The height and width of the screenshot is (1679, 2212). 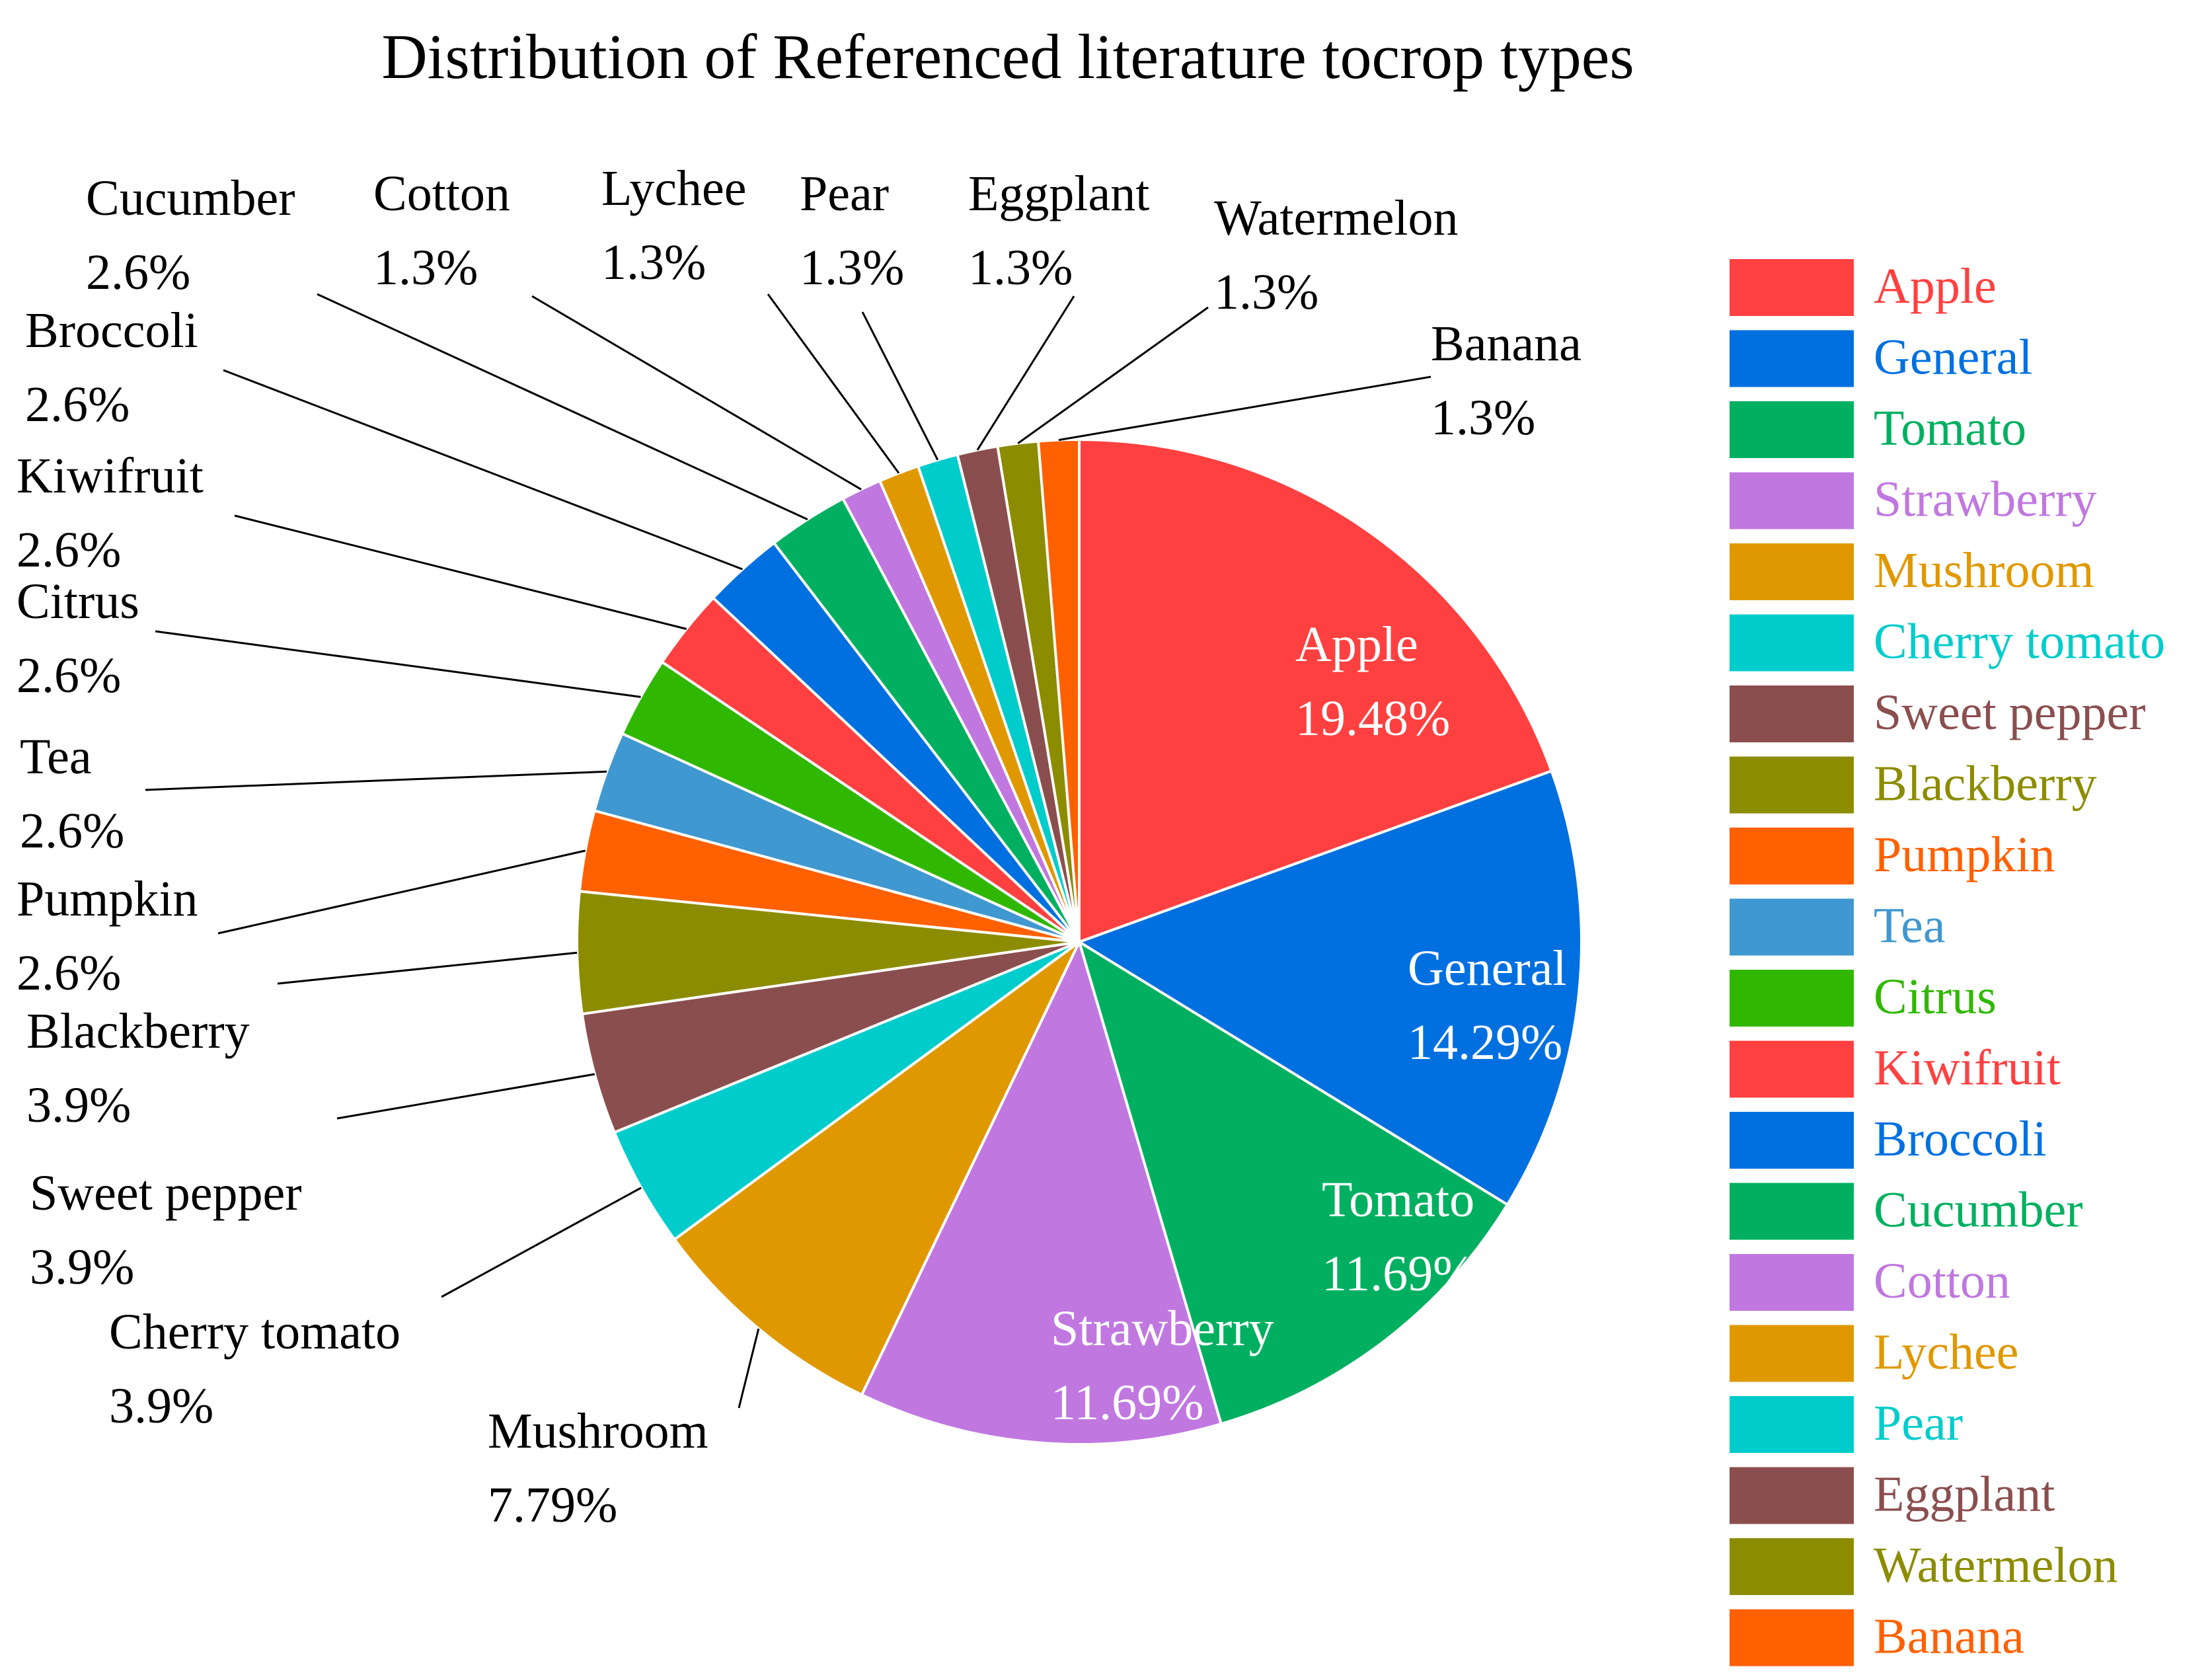 I want to click on legend-swatch-apple, so click(x=1792, y=287).